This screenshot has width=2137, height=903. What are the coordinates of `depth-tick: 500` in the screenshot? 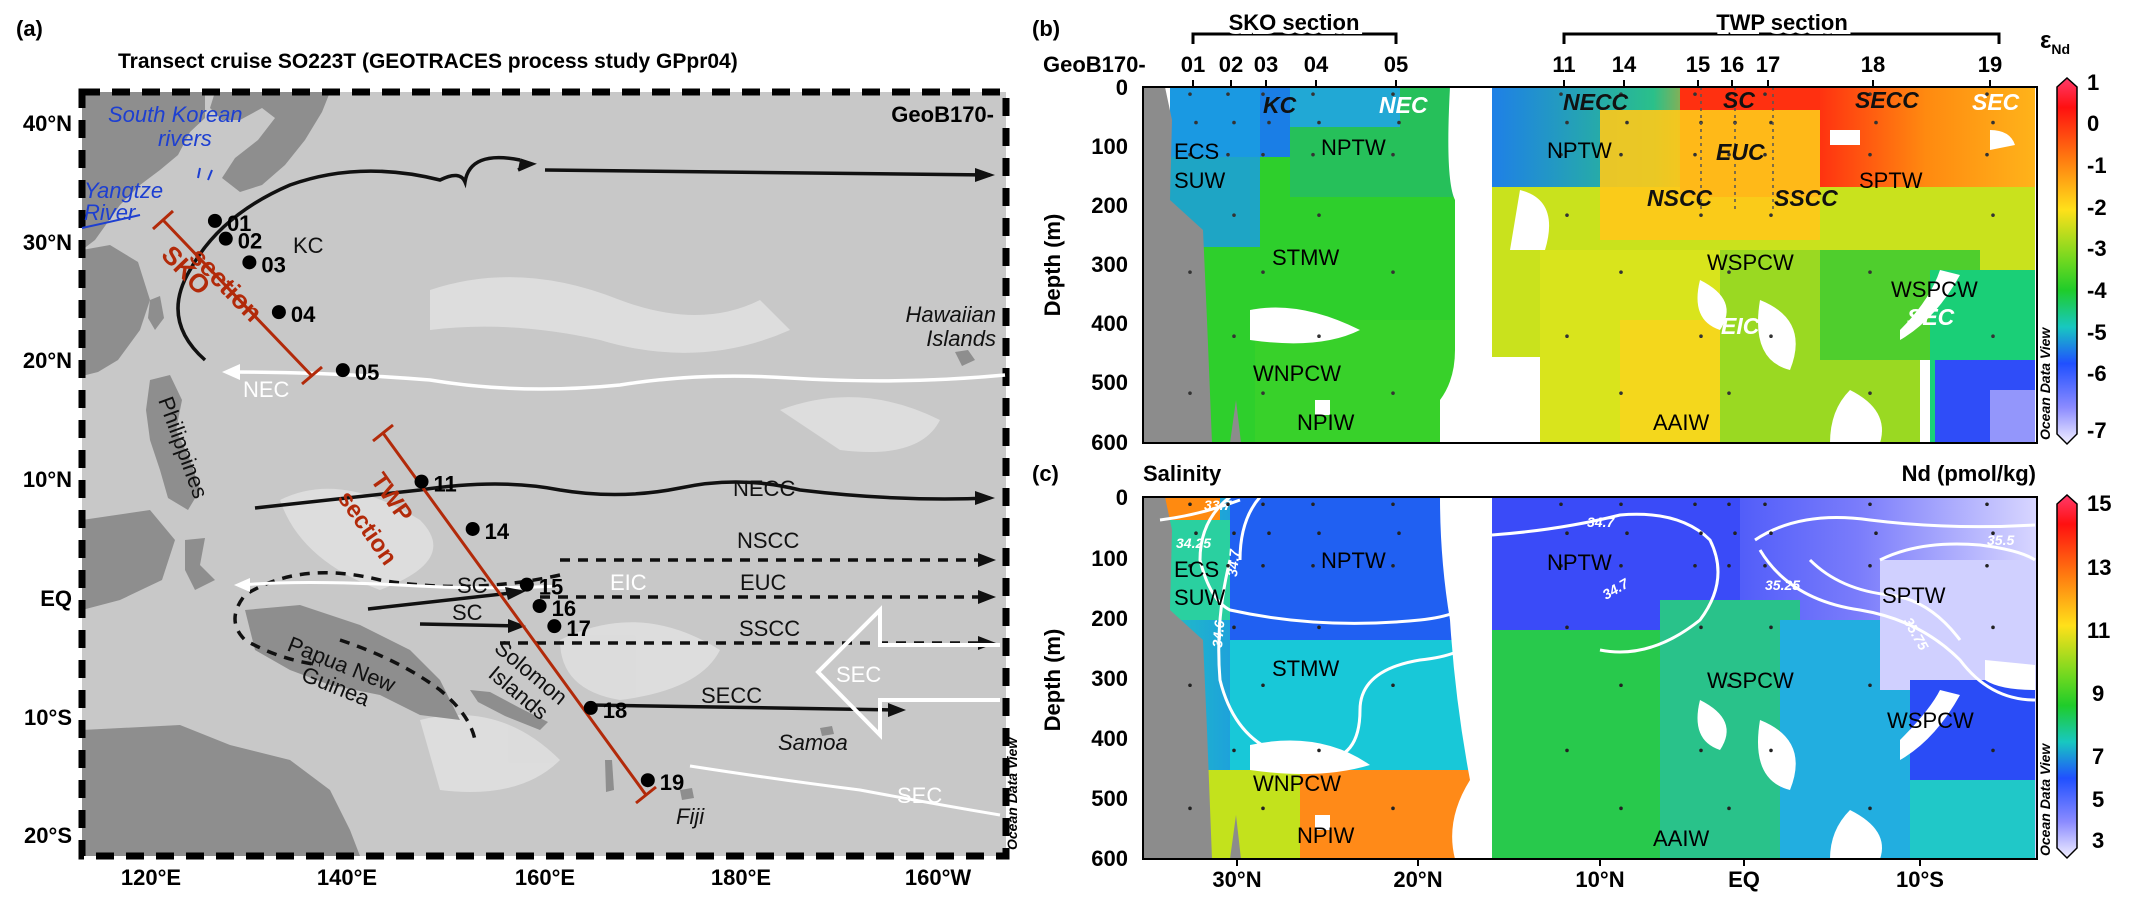 It's located at (1109, 798).